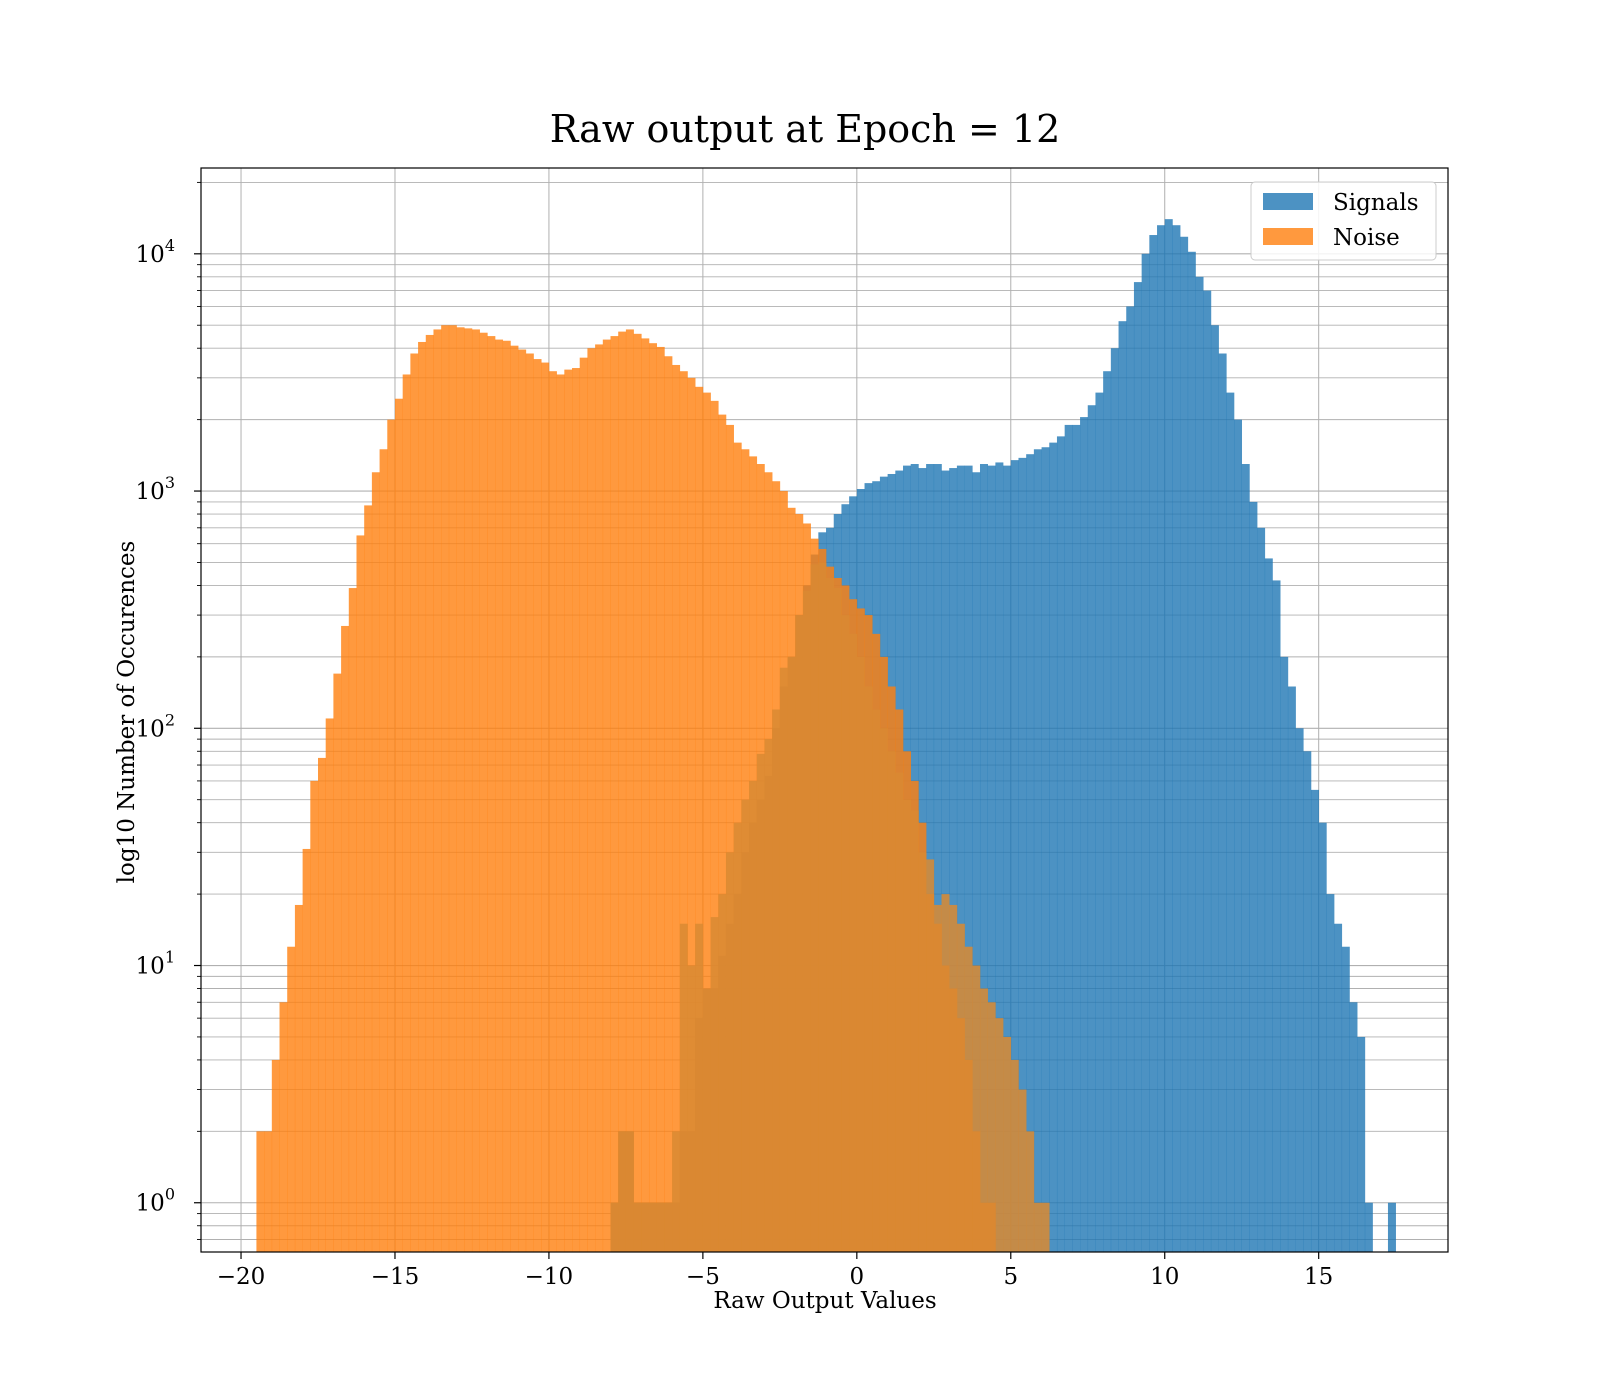  Describe the element at coordinates (1288, 201) in the screenshot. I see `legend-swatch-signals` at that location.